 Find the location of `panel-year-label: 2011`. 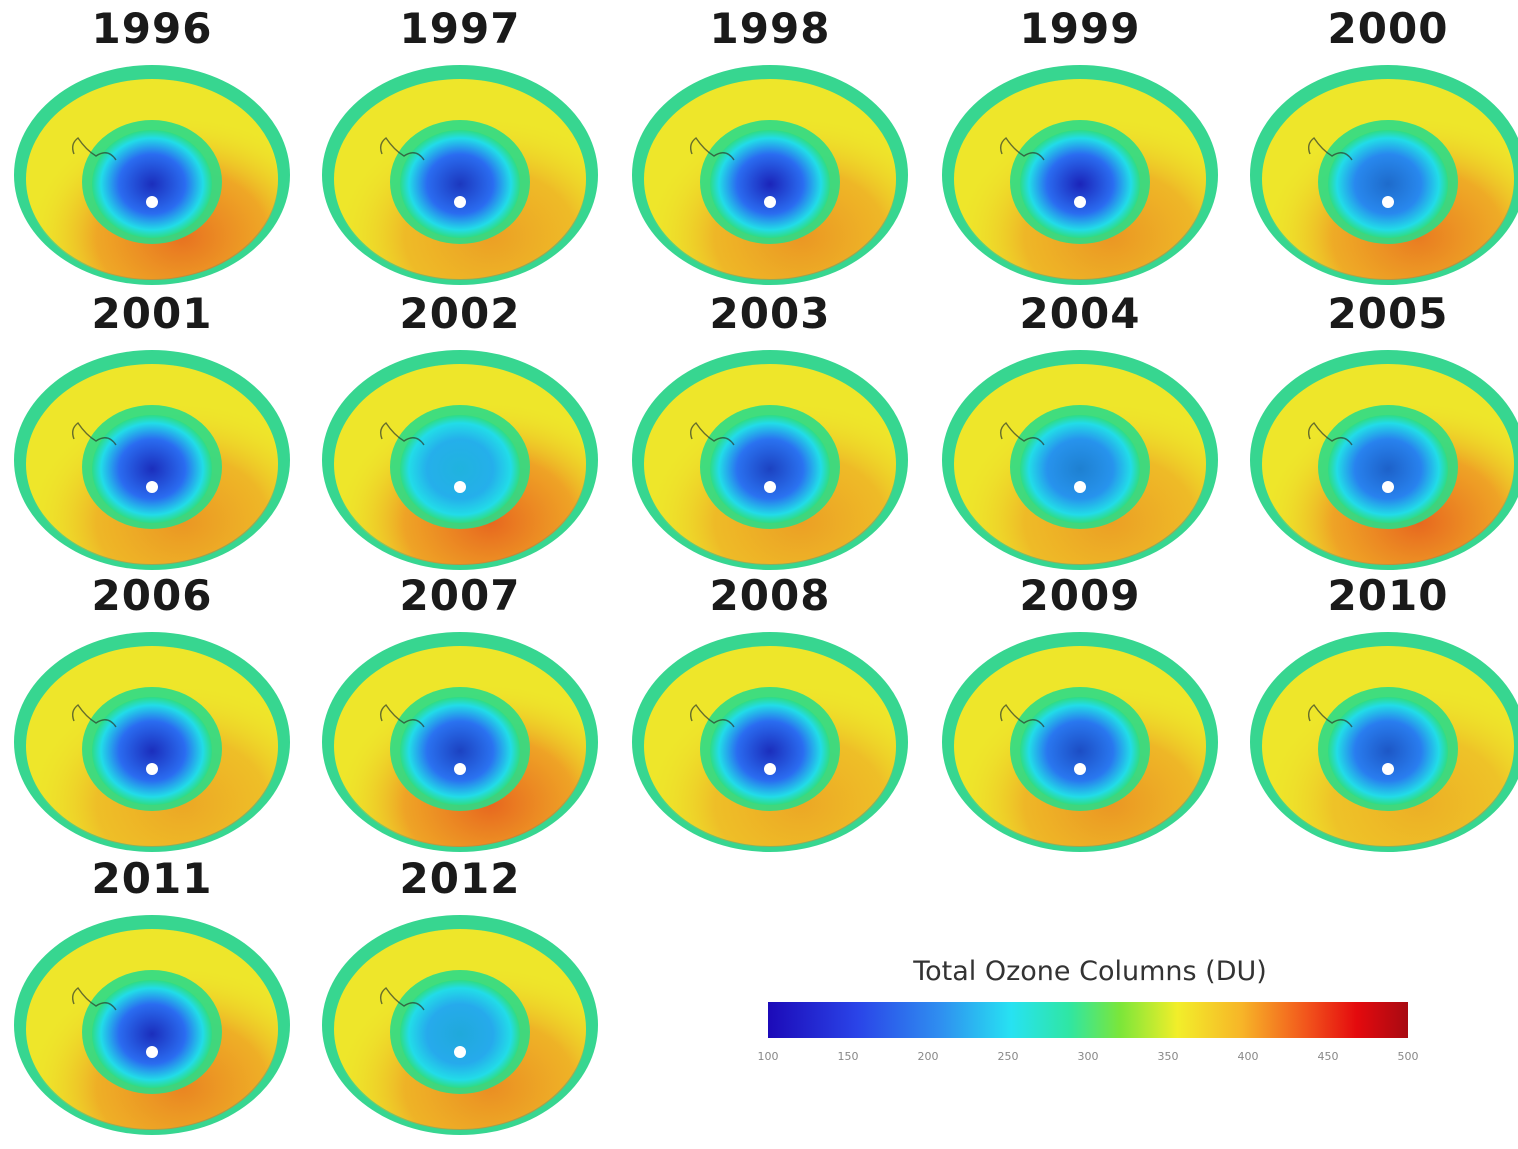

panel-year-label: 2011 is located at coordinates (152, 878).